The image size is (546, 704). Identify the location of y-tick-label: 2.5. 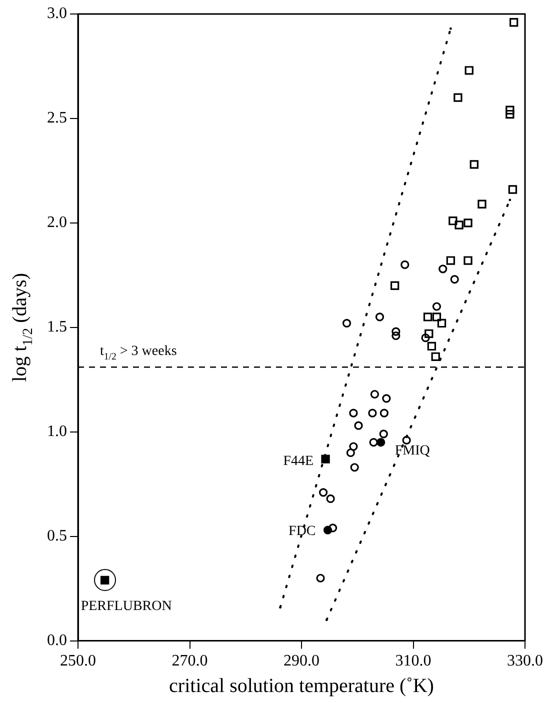
(57, 118).